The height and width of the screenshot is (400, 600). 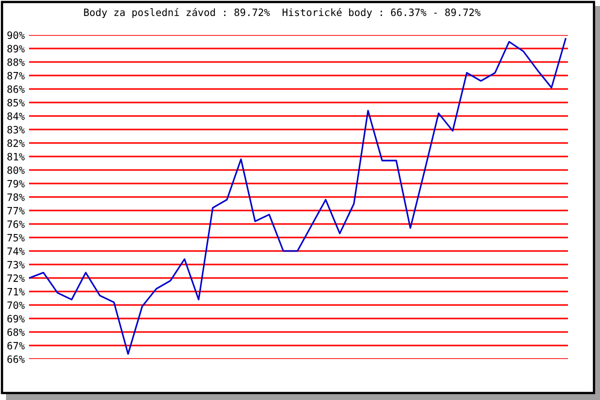 What do you see at coordinates (16, 156) in the screenshot?
I see `y-tick-label: 81%` at bounding box center [16, 156].